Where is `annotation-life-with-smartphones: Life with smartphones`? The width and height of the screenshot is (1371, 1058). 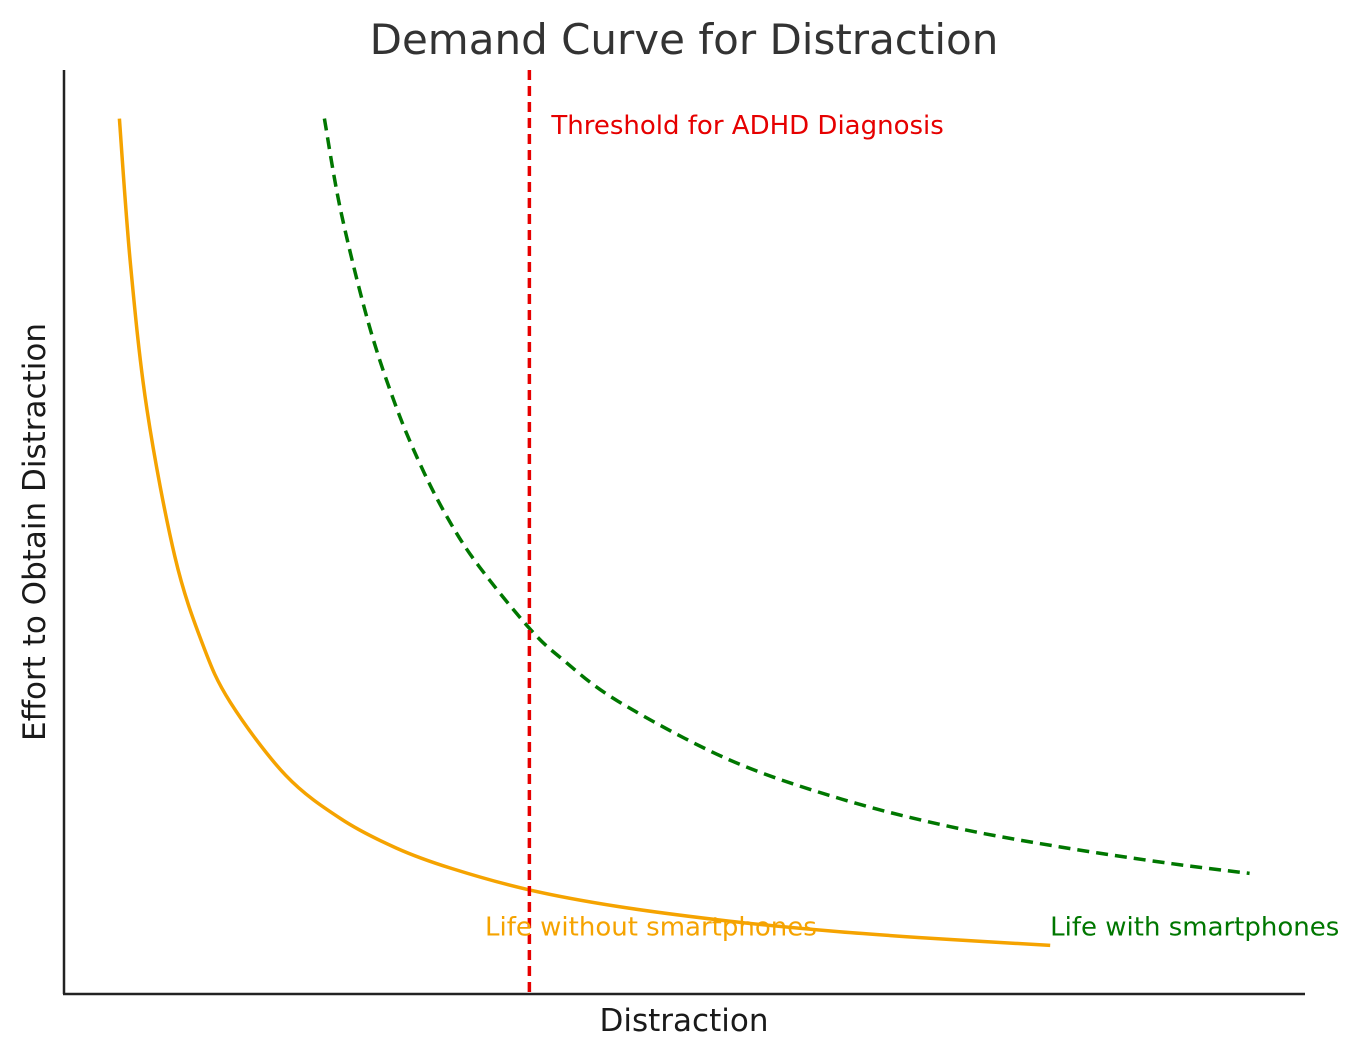
annotation-life-with-smartphones: Life with smartphones is located at coordinates (1194, 928).